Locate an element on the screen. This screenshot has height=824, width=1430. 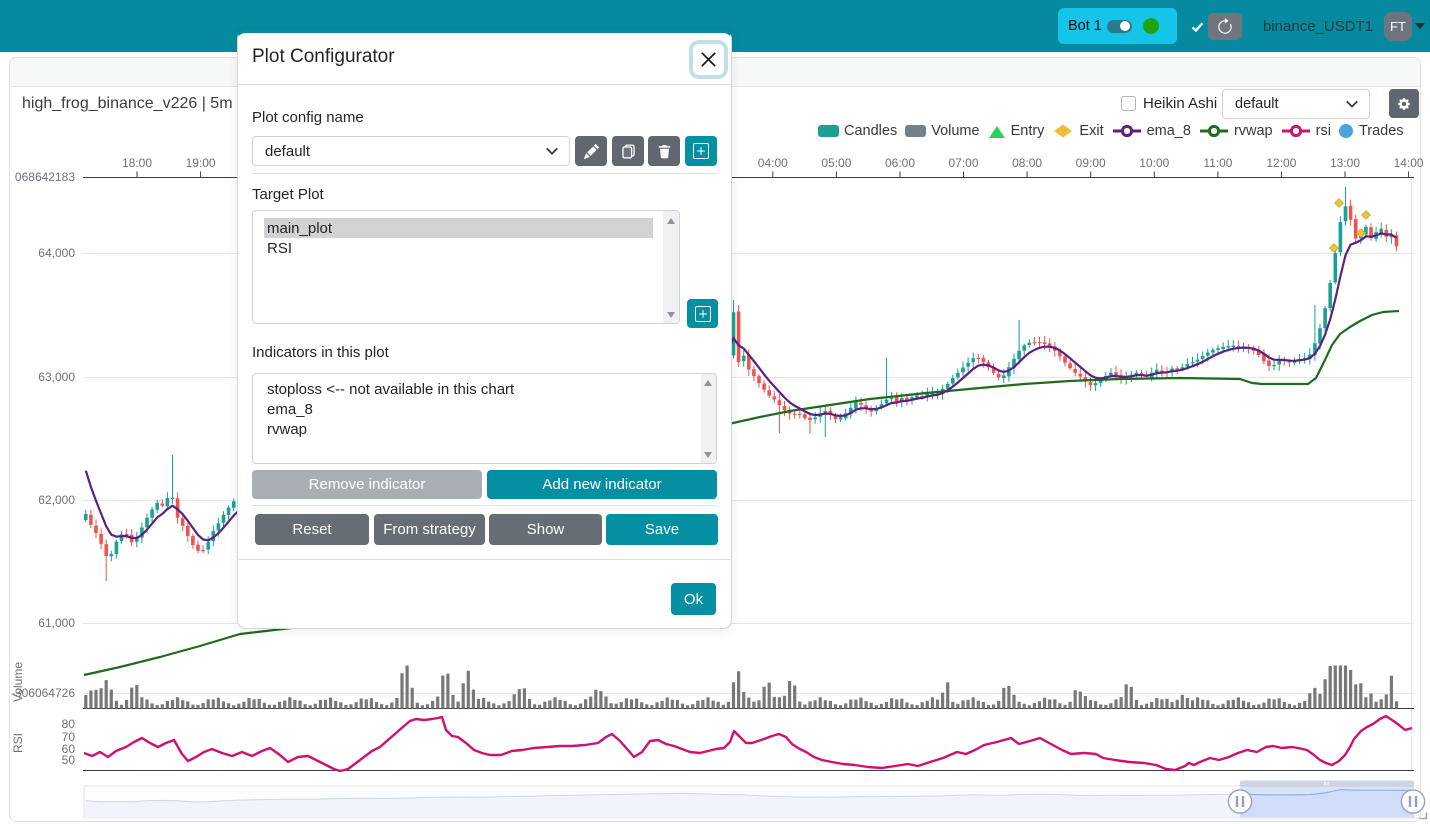
svg-text: high_frog_binance_v226 | 5m is located at coordinates (127, 103).